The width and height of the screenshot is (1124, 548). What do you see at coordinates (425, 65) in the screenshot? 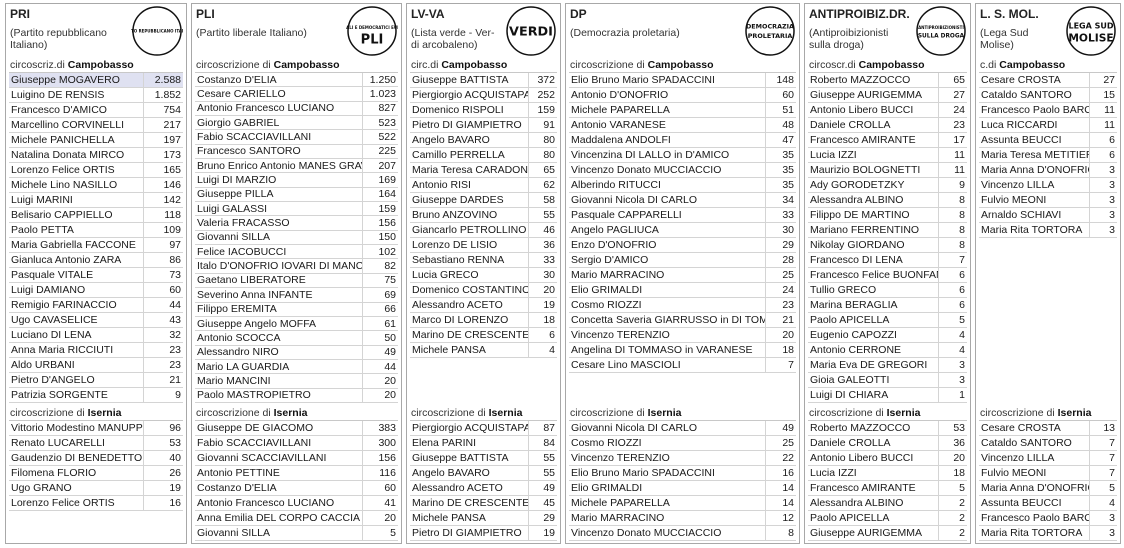
I see `section-prefix: circ.di` at bounding box center [425, 65].